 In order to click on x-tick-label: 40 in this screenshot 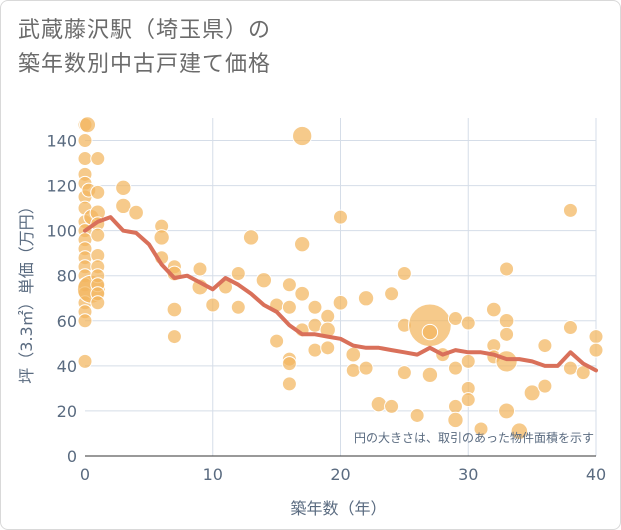, I will do `click(596, 474)`.